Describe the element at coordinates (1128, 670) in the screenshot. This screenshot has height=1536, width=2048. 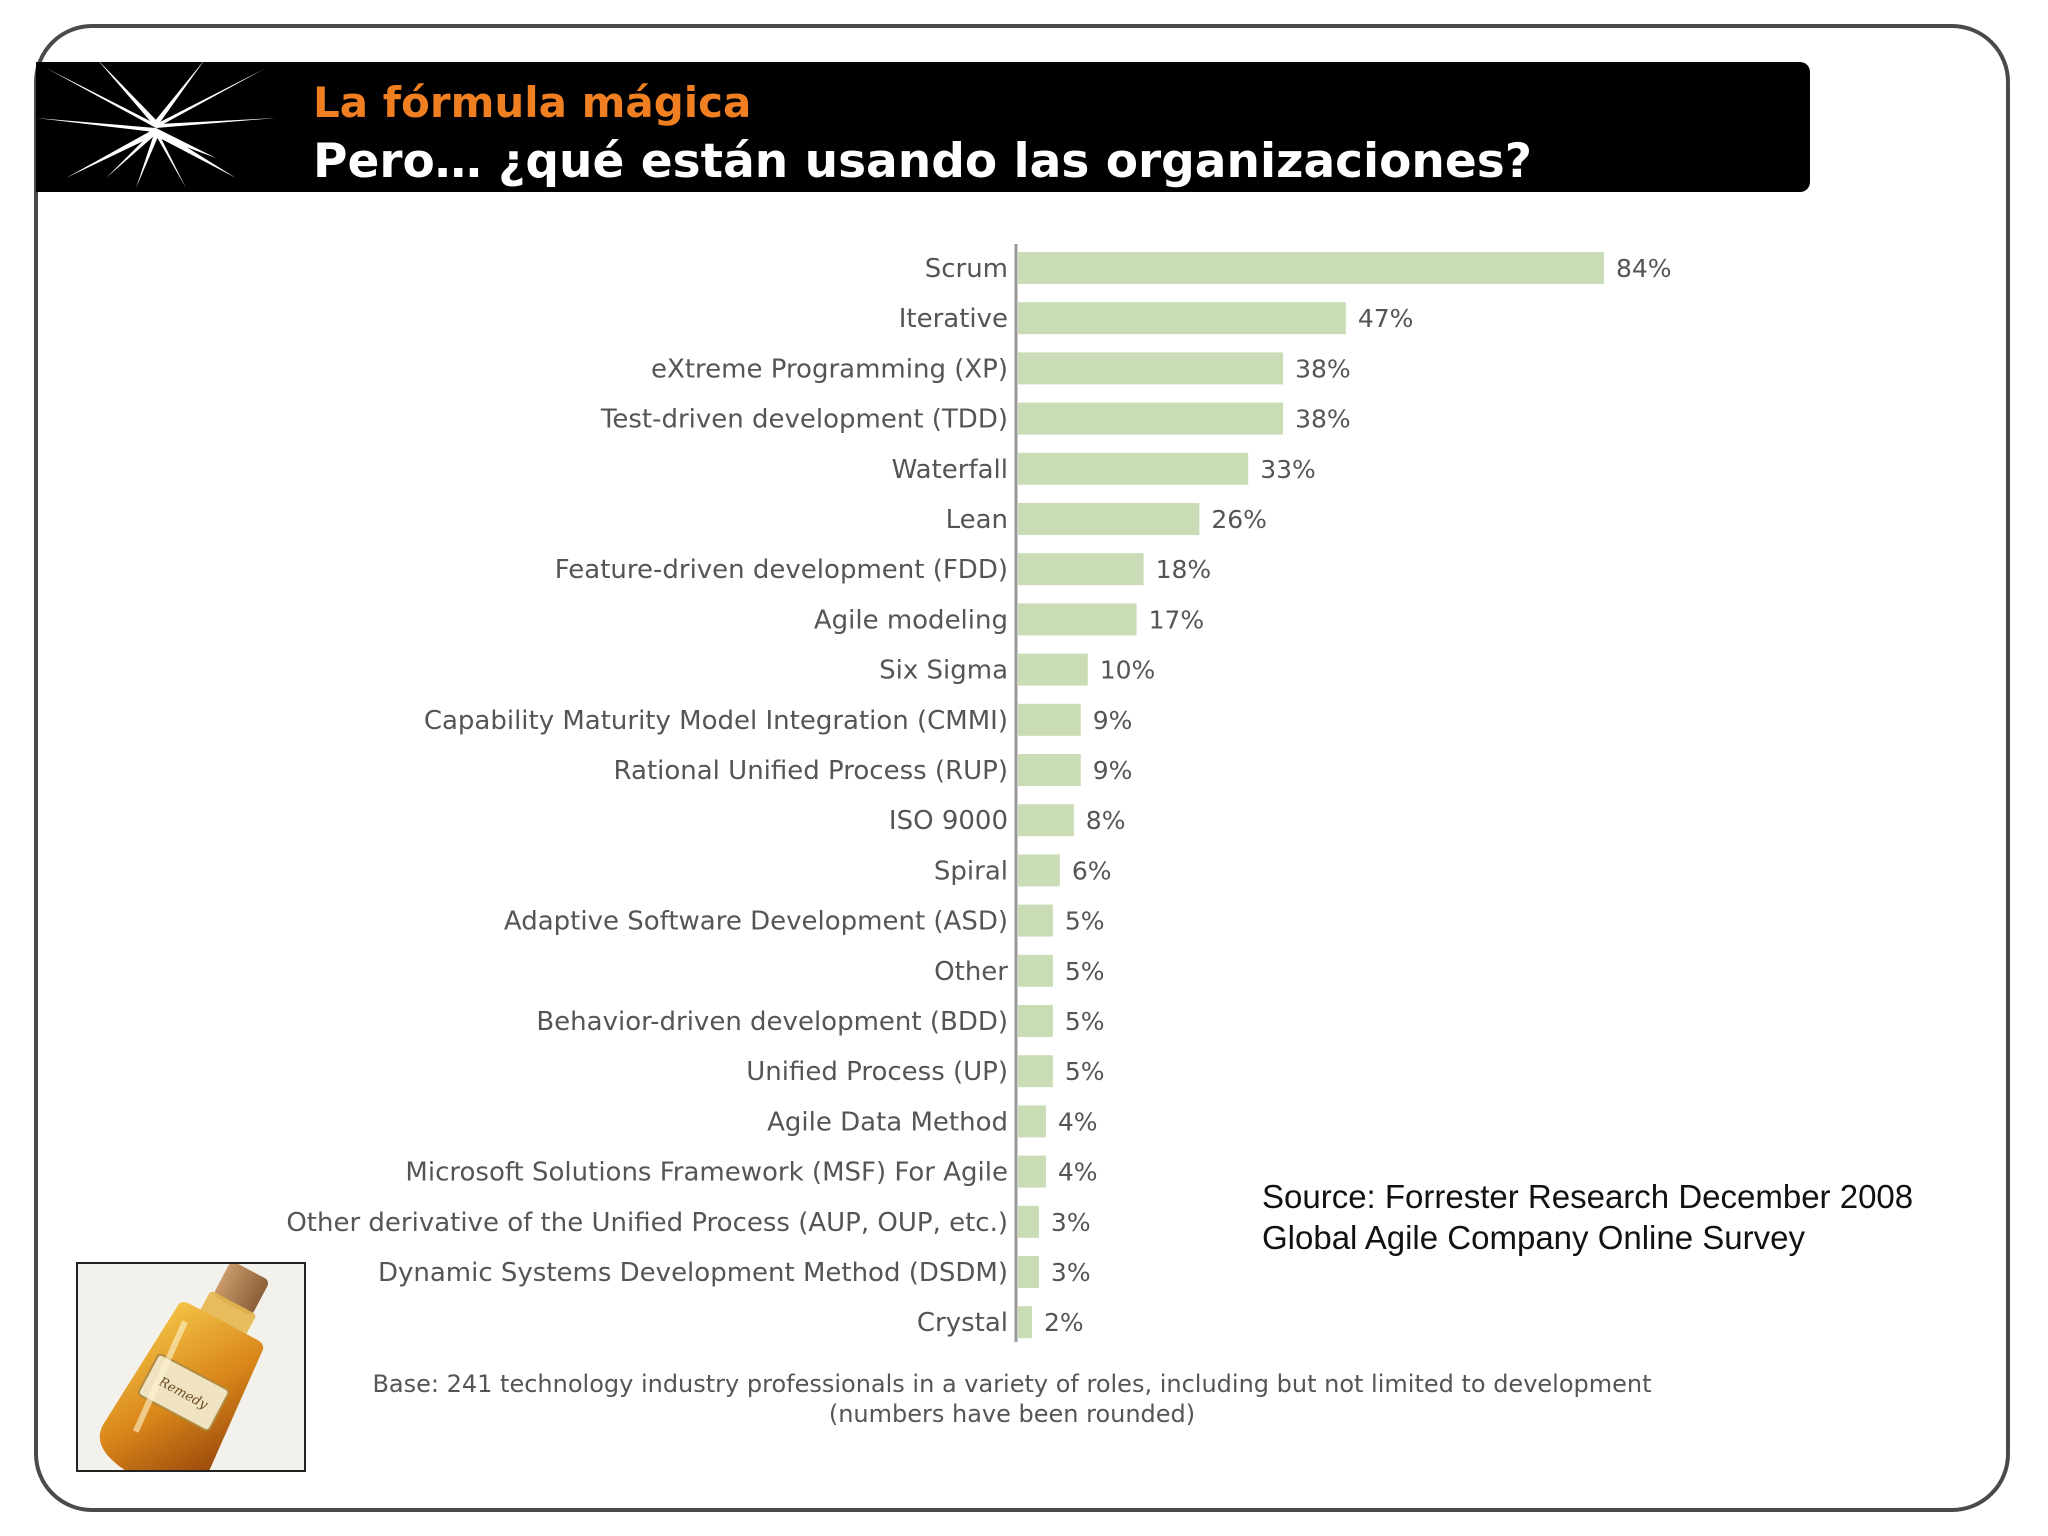
I see `value-label-8: 10%` at that location.